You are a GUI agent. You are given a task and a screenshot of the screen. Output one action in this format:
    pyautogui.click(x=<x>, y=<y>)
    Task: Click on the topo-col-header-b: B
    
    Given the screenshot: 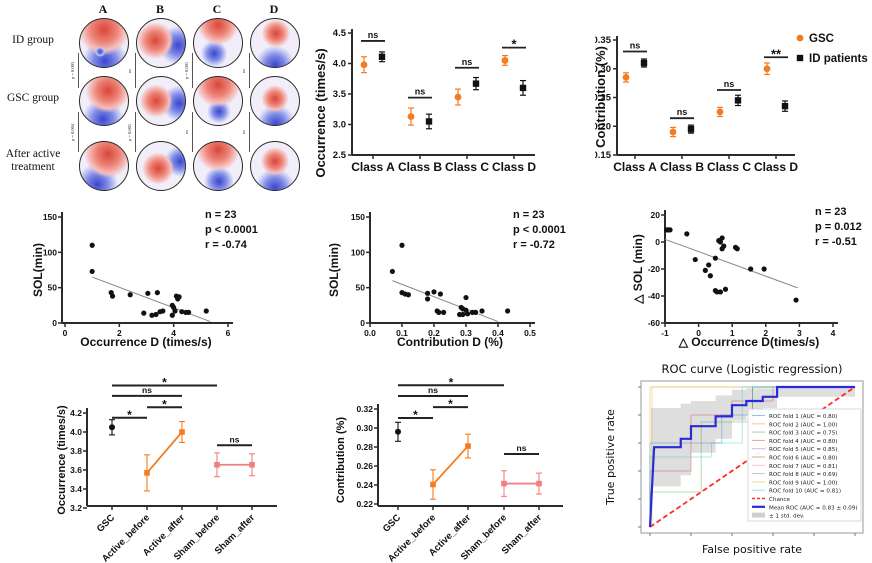 What is the action you would take?
    pyautogui.click(x=159, y=9)
    